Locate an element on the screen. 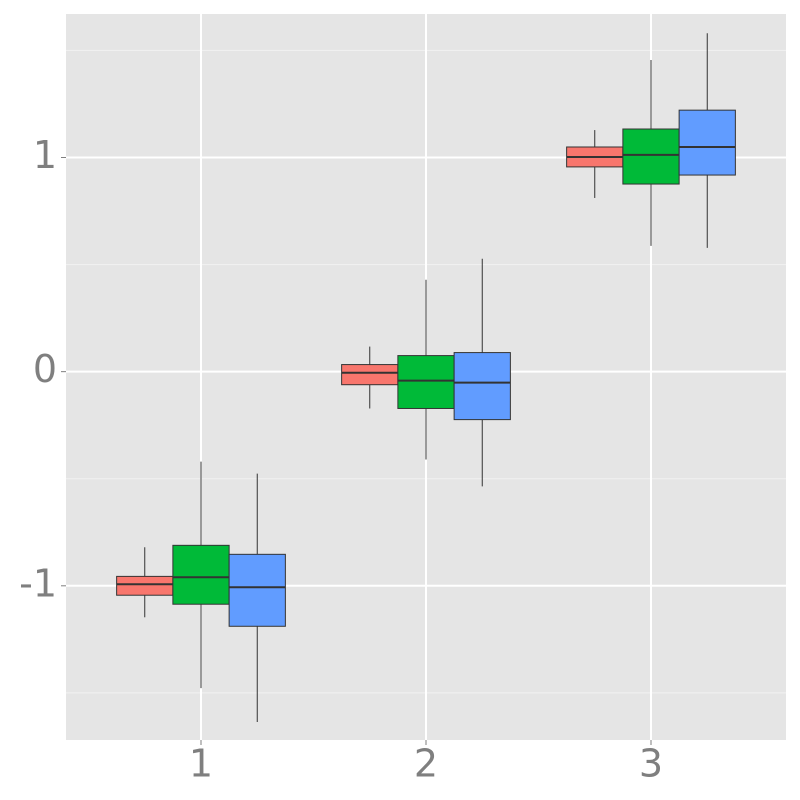 The width and height of the screenshot is (800, 800). x-tick-label: 2 is located at coordinates (426, 764).